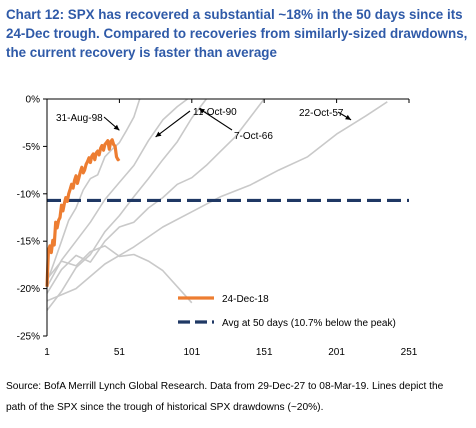 This screenshot has width=476, height=428. Describe the element at coordinates (191, 352) in the screenshot. I see `x-tick-label: 101` at that location.